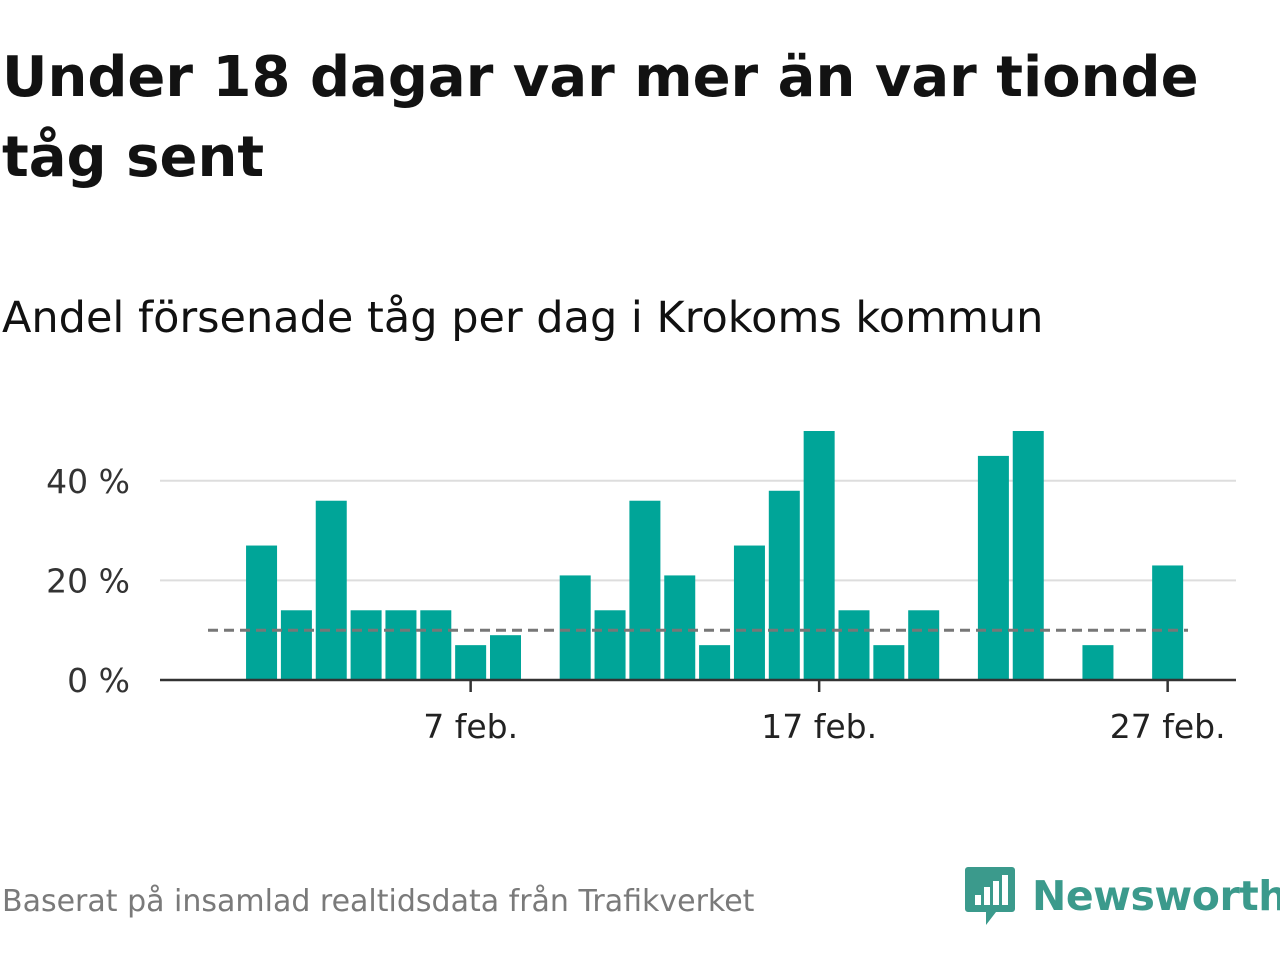 The height and width of the screenshot is (960, 1280). Describe the element at coordinates (1156, 896) in the screenshot. I see `brand-name: Newsworthy` at that location.